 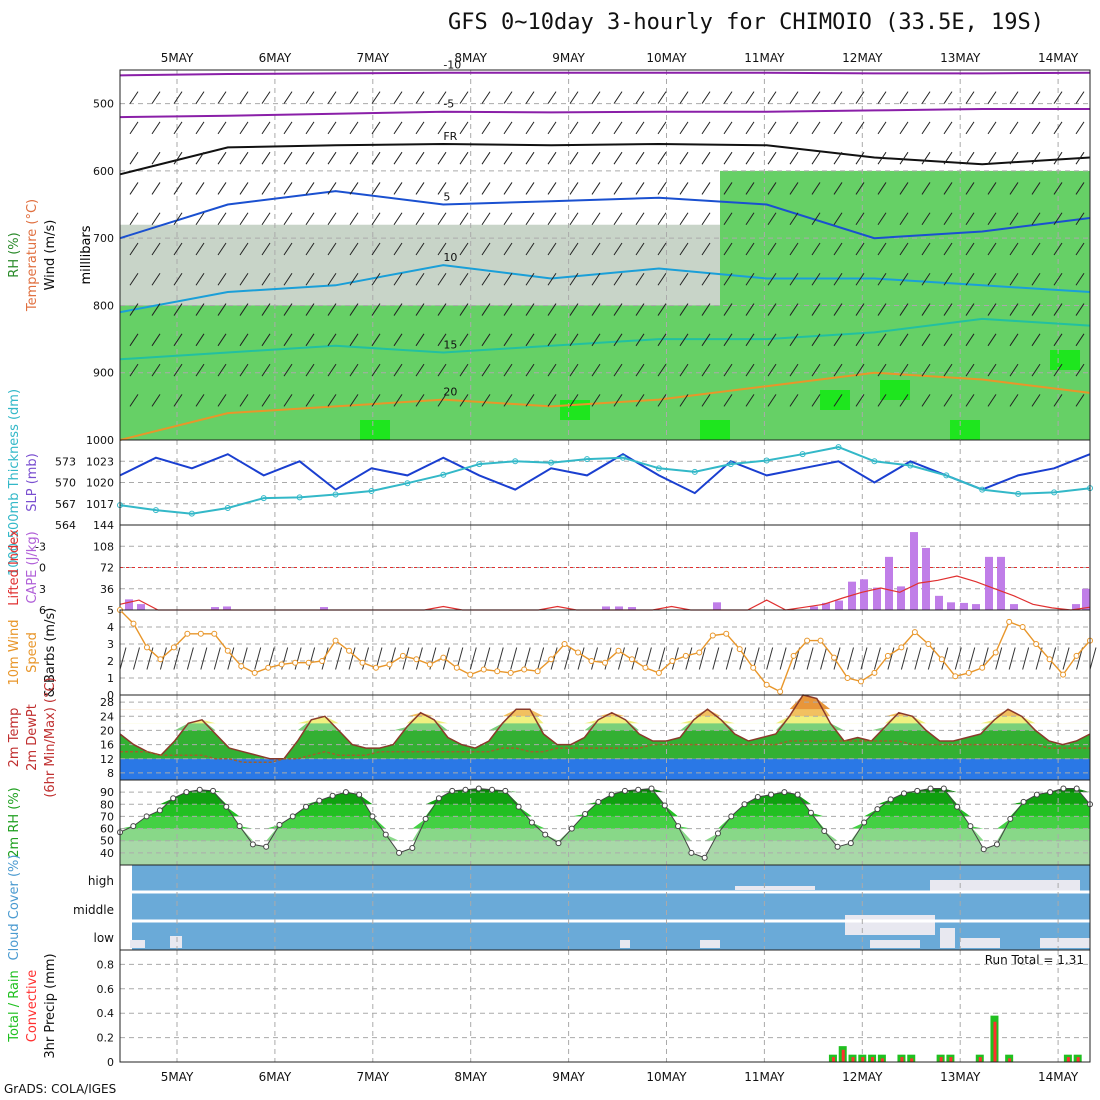 What do you see at coordinates (42, 589) in the screenshot?
I see `li-tick: 3` at bounding box center [42, 589].